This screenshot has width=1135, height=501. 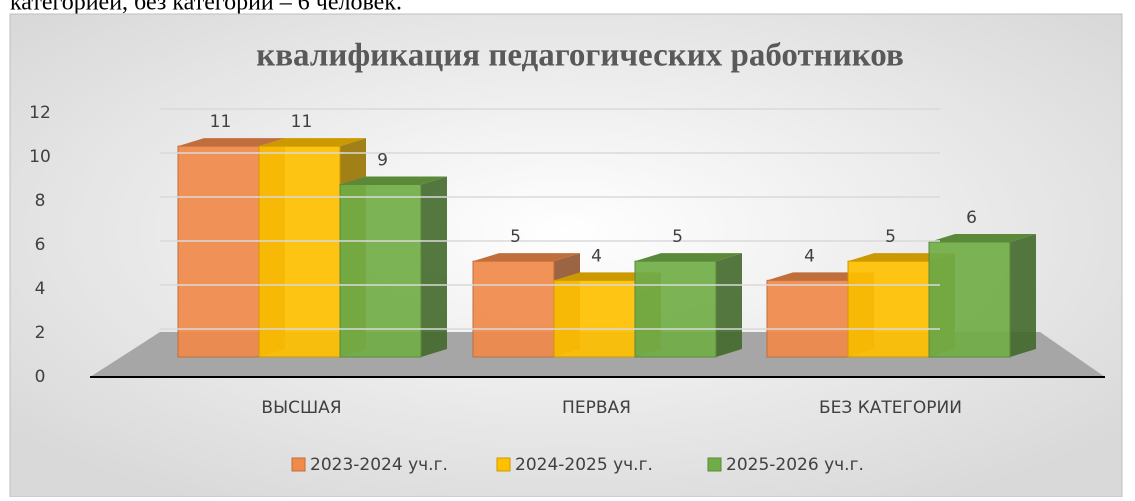 I want to click on x-tick-label: ВЫСШАЯ, so click(x=301, y=408).